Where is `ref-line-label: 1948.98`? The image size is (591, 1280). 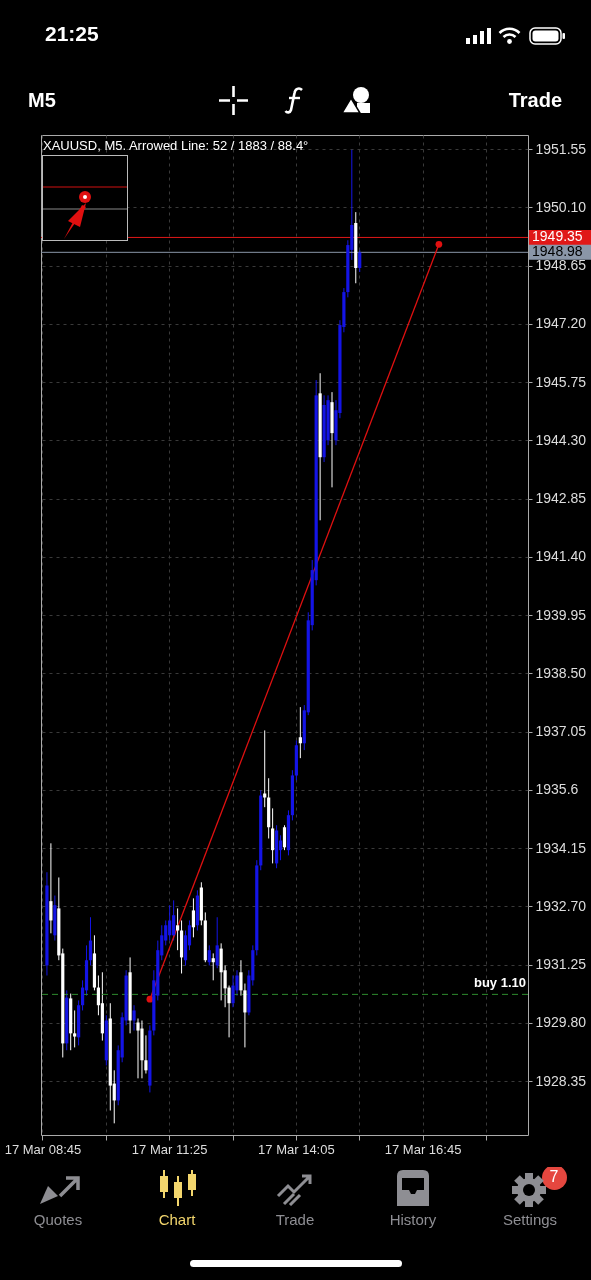 ref-line-label: 1948.98 is located at coordinates (557, 251).